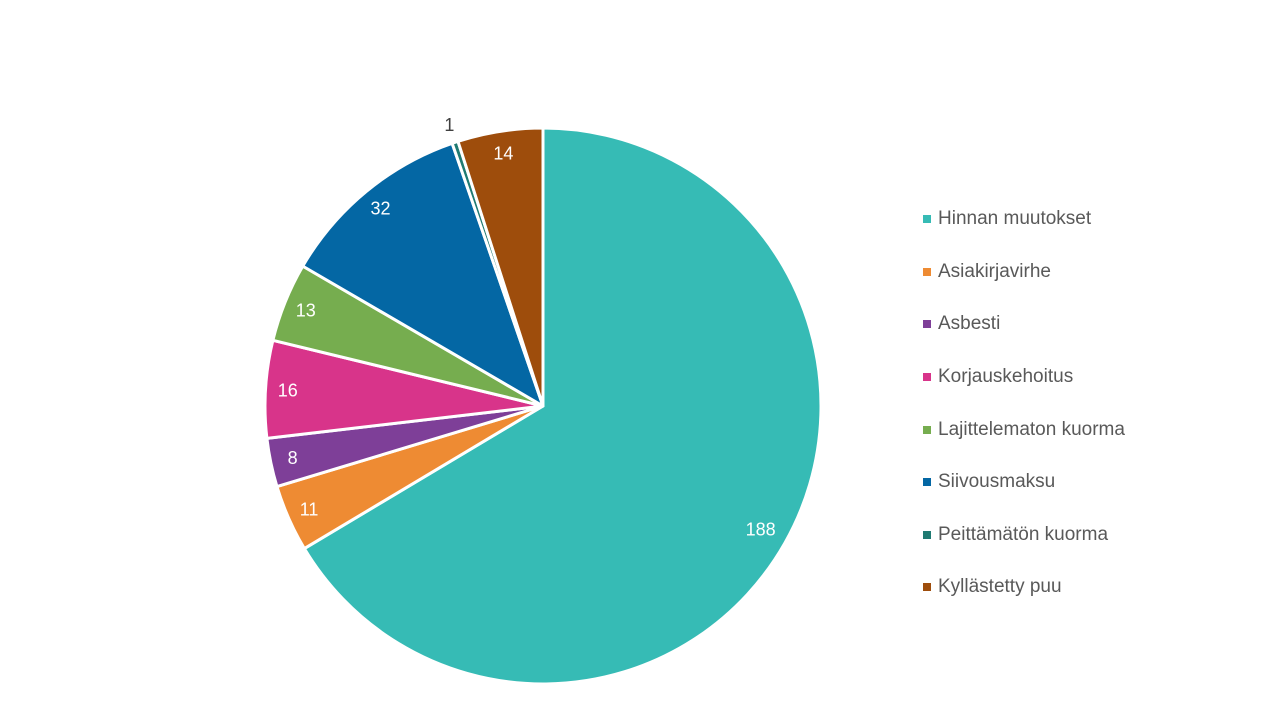 Image resolution: width=1280 pixels, height=719 pixels. I want to click on legend-item: Asbesti, so click(1024, 324).